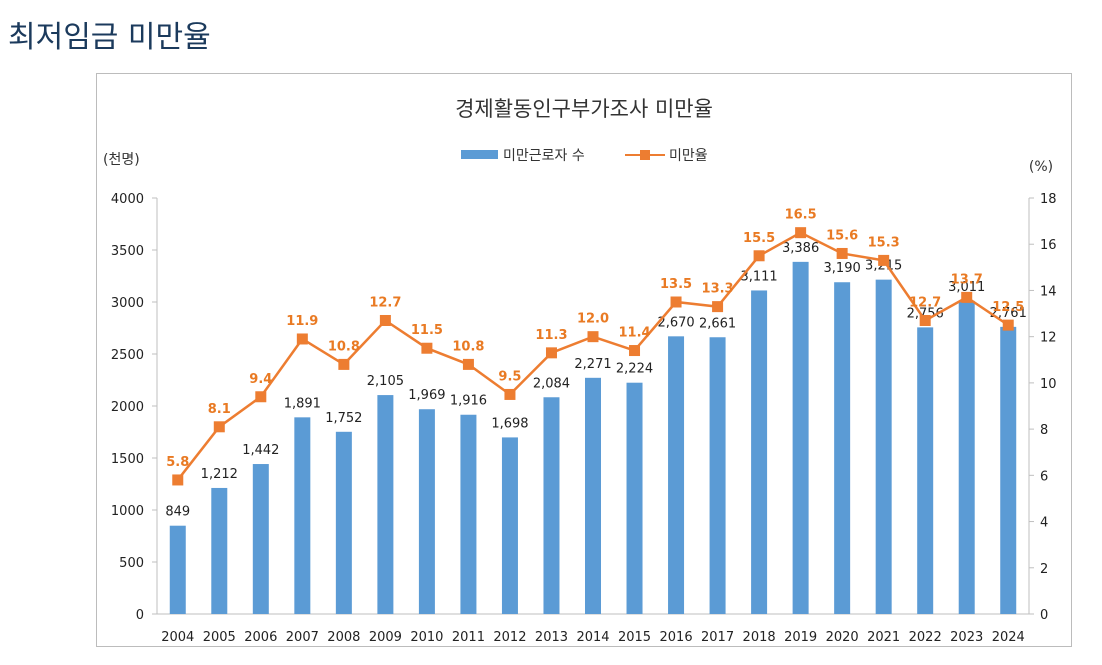  I want to click on bar-data-label: 2,084, so click(551, 383).